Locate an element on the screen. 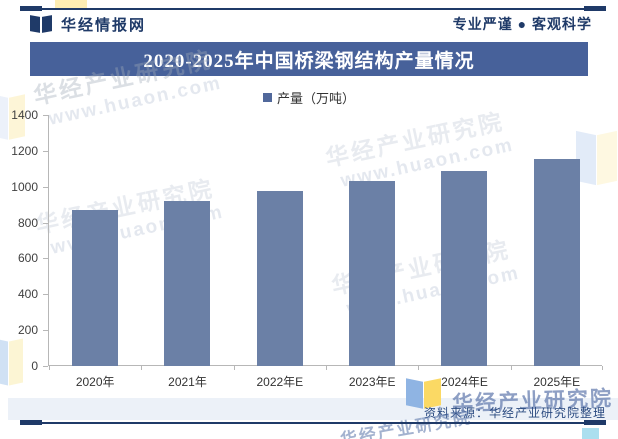 Image resolution: width=618 pixels, height=439 pixels. x-axis-tick-label: 2023年E is located at coordinates (372, 382).